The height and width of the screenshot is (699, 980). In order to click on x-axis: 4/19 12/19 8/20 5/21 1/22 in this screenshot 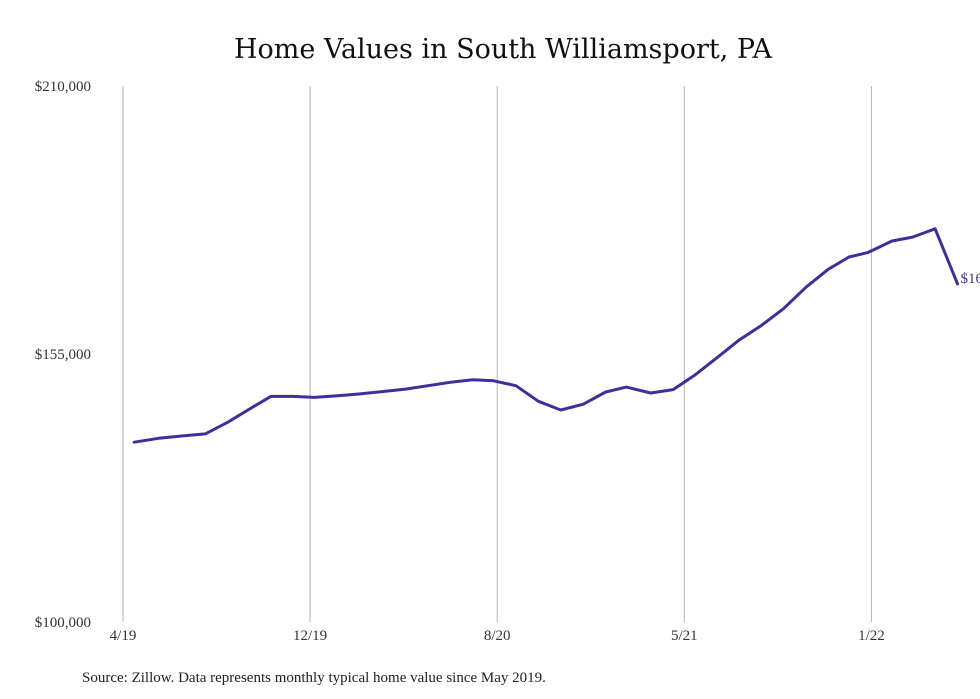, I will do `click(497, 636)`.